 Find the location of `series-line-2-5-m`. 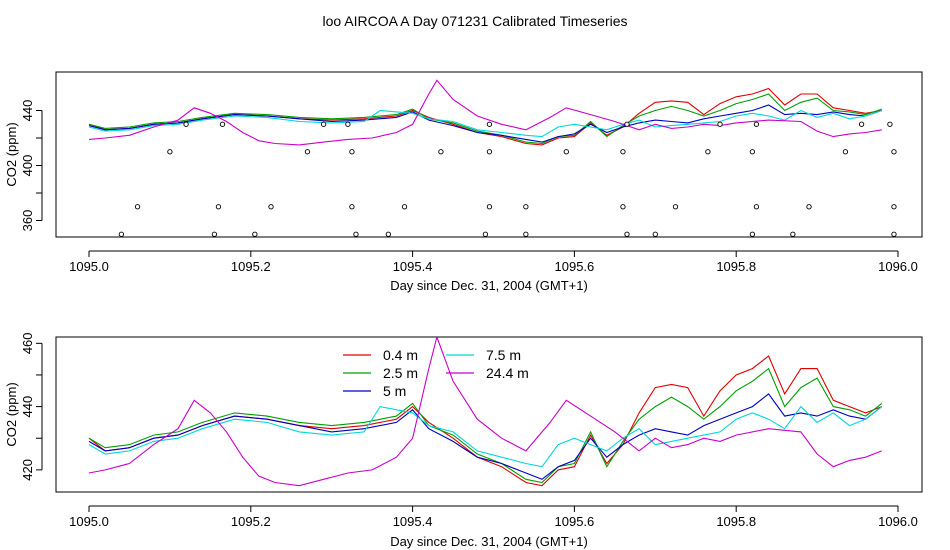

series-line-2-5-m is located at coordinates (485, 119).